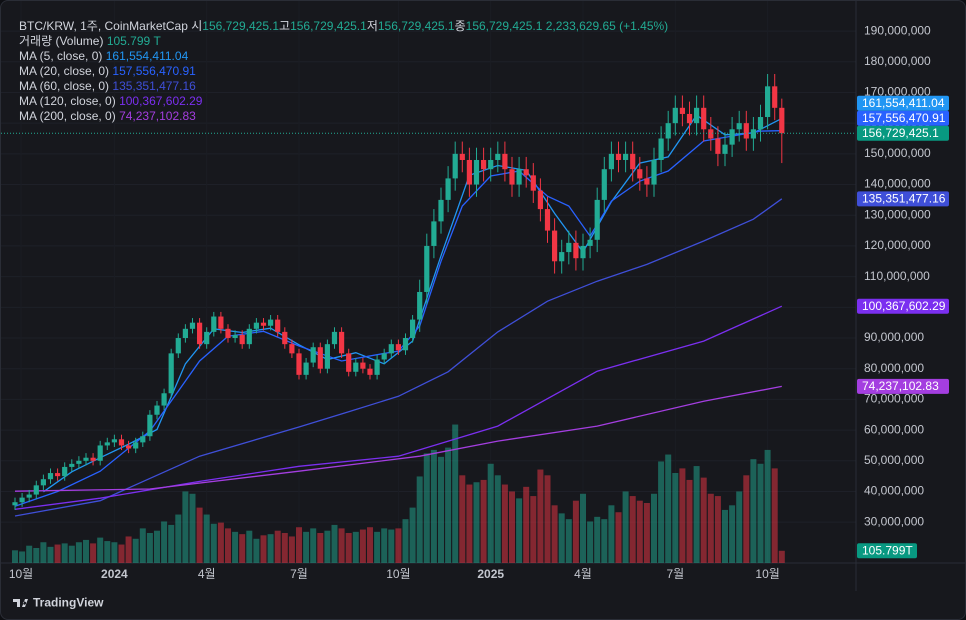 The image size is (966, 620). I want to click on y-tick-label: 150,000,000, so click(897, 153).